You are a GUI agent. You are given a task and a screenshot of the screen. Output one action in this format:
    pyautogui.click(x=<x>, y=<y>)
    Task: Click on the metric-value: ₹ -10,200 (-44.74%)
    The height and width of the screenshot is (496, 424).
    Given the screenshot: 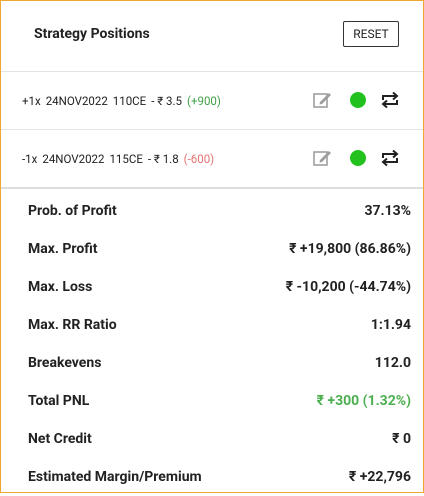 What is the action you would take?
    pyautogui.click(x=348, y=287)
    